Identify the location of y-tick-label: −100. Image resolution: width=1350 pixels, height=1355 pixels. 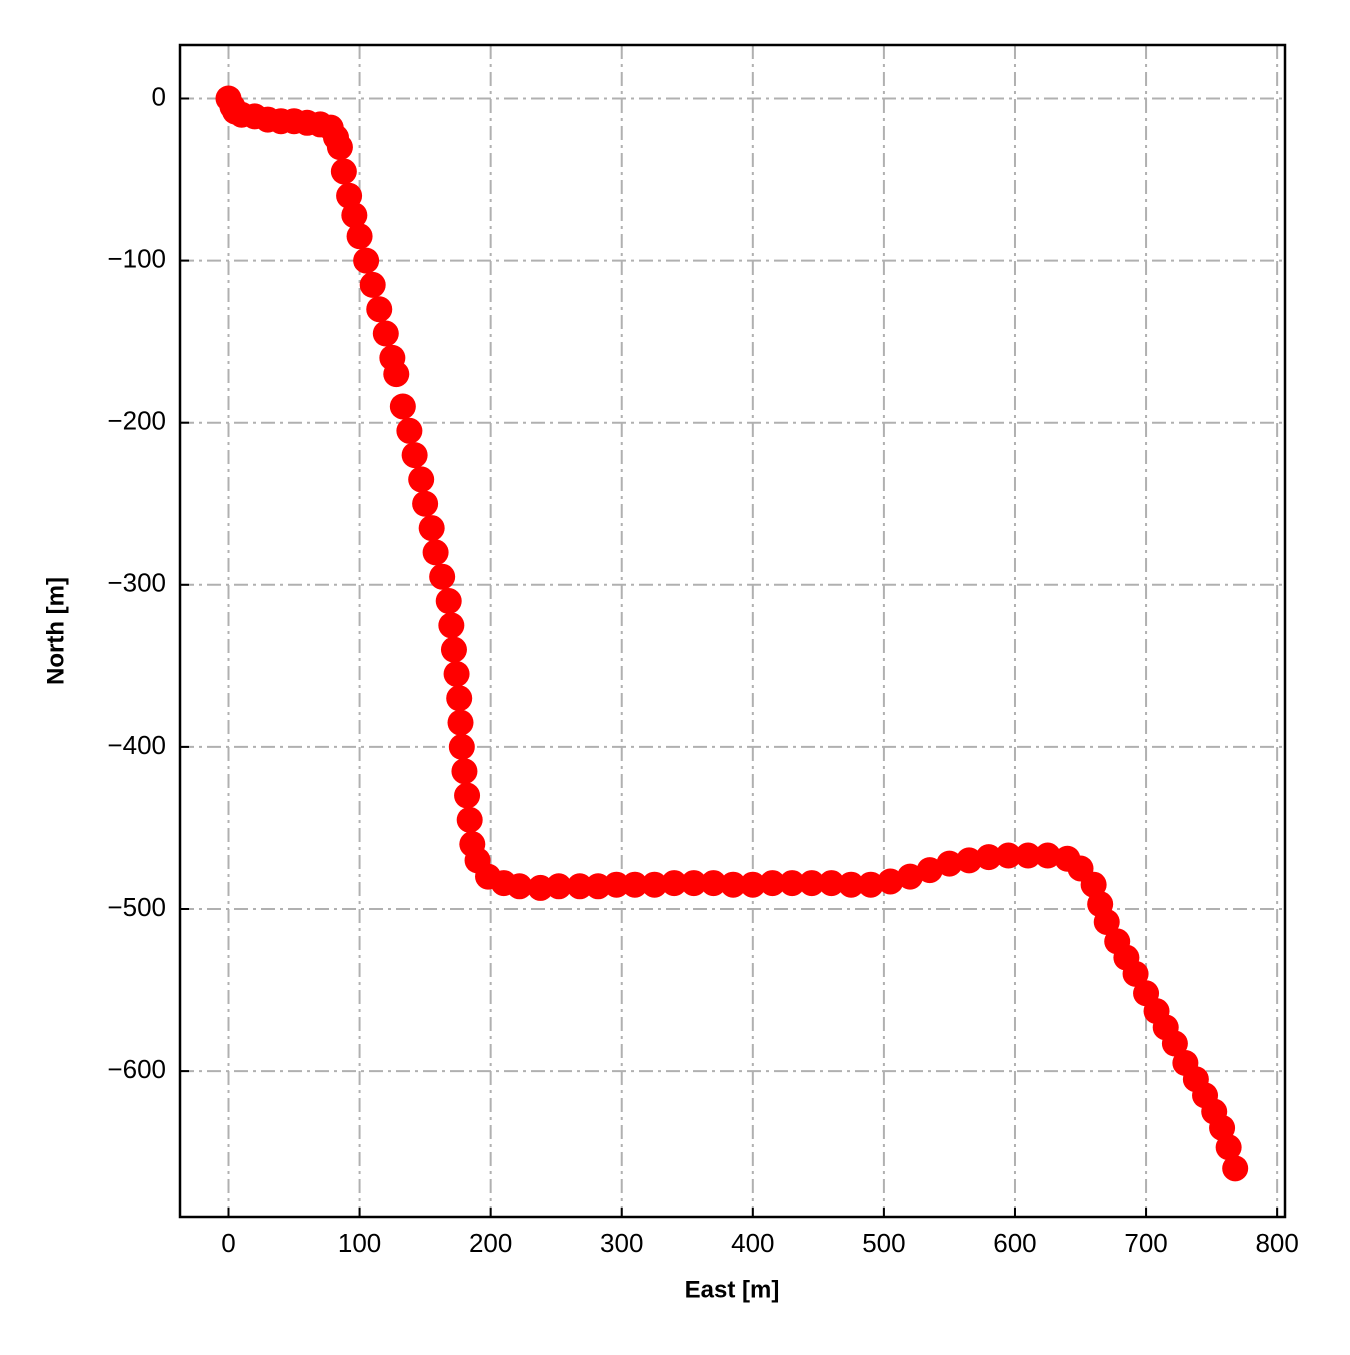
(136, 258).